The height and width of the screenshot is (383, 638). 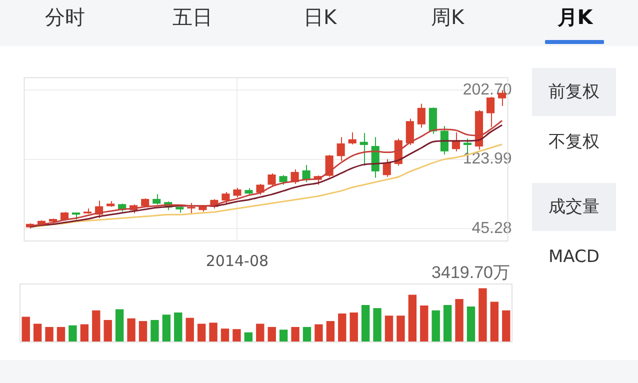 I want to click on text: 分时, so click(x=65, y=17).